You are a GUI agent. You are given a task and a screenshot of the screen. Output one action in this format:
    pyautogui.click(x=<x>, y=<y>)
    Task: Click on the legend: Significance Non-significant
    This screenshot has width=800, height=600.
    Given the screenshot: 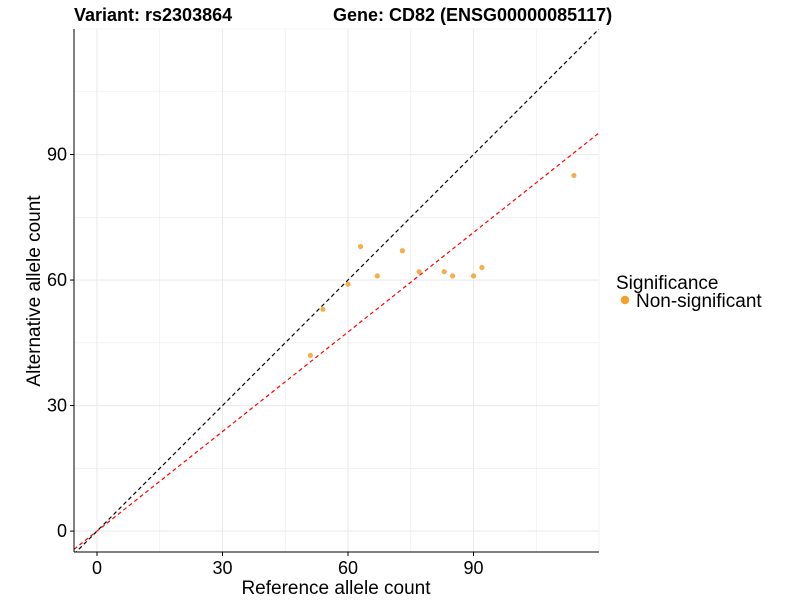 What is the action you would take?
    pyautogui.click(x=689, y=292)
    